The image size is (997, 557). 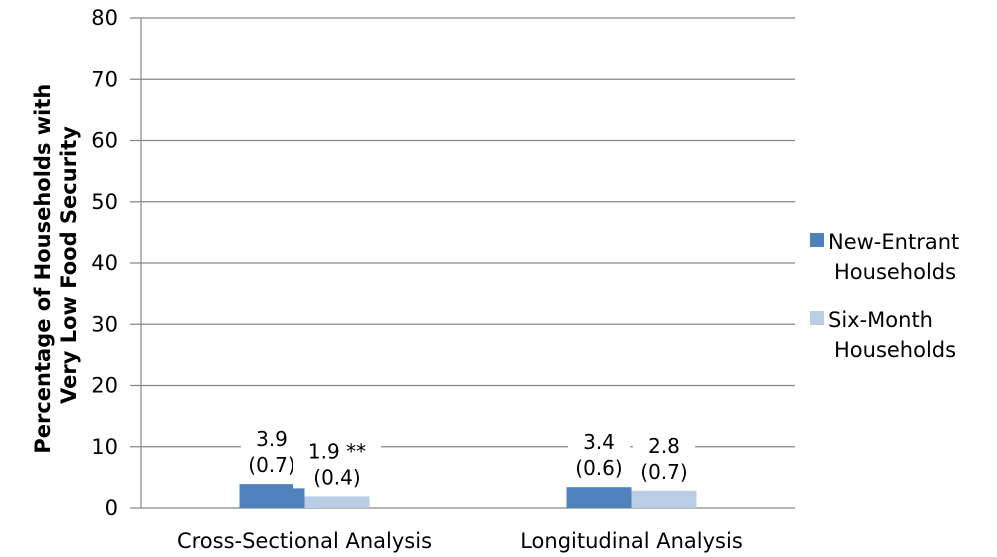 What do you see at coordinates (104, 18) in the screenshot?
I see `y-tick-label: 80` at bounding box center [104, 18].